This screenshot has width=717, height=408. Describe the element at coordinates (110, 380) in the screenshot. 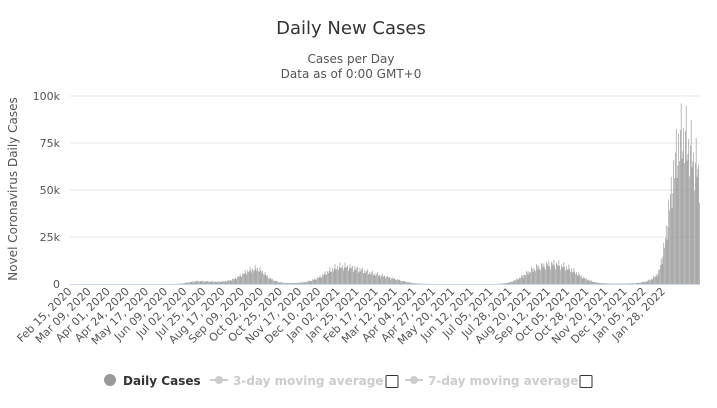

I see `legend-daily-cases-marker` at that location.